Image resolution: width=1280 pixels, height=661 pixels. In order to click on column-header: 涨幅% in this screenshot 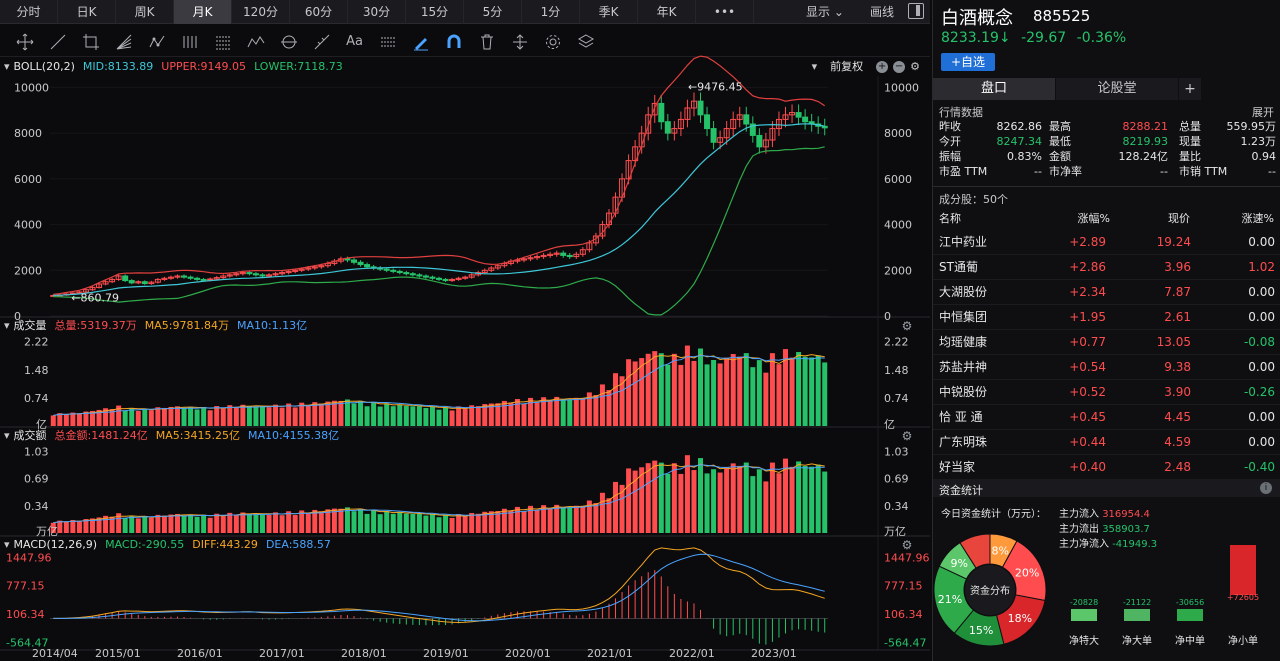, I will do `click(1093, 218)`.